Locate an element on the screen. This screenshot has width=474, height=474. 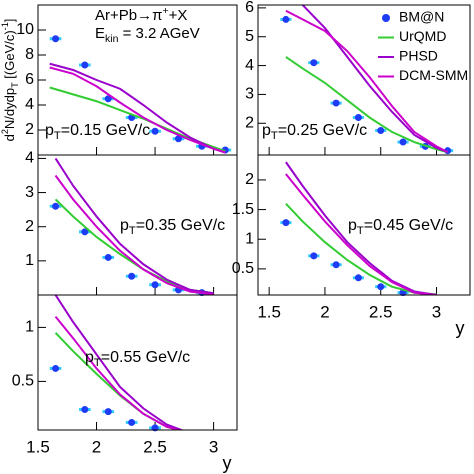
frame is located at coordinates (137, 362).